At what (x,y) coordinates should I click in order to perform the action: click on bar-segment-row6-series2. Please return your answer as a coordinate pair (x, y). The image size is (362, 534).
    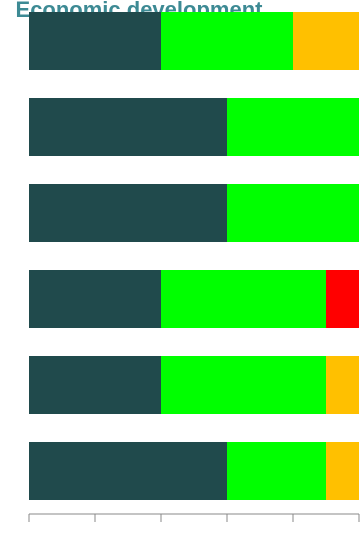
    Looking at the image, I should click on (276, 471).